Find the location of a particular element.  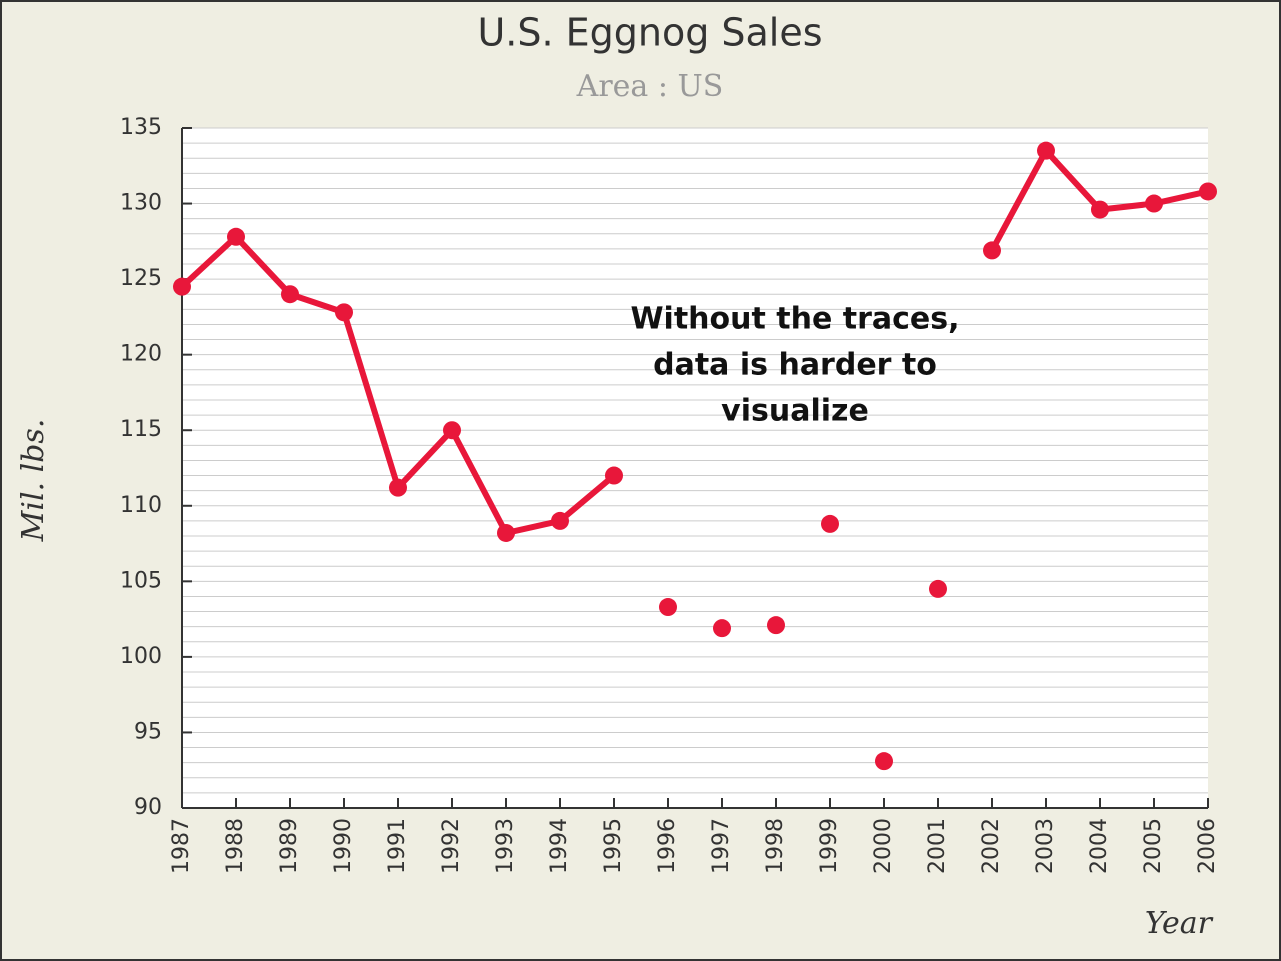

annotation: data is harder to is located at coordinates (795, 365).